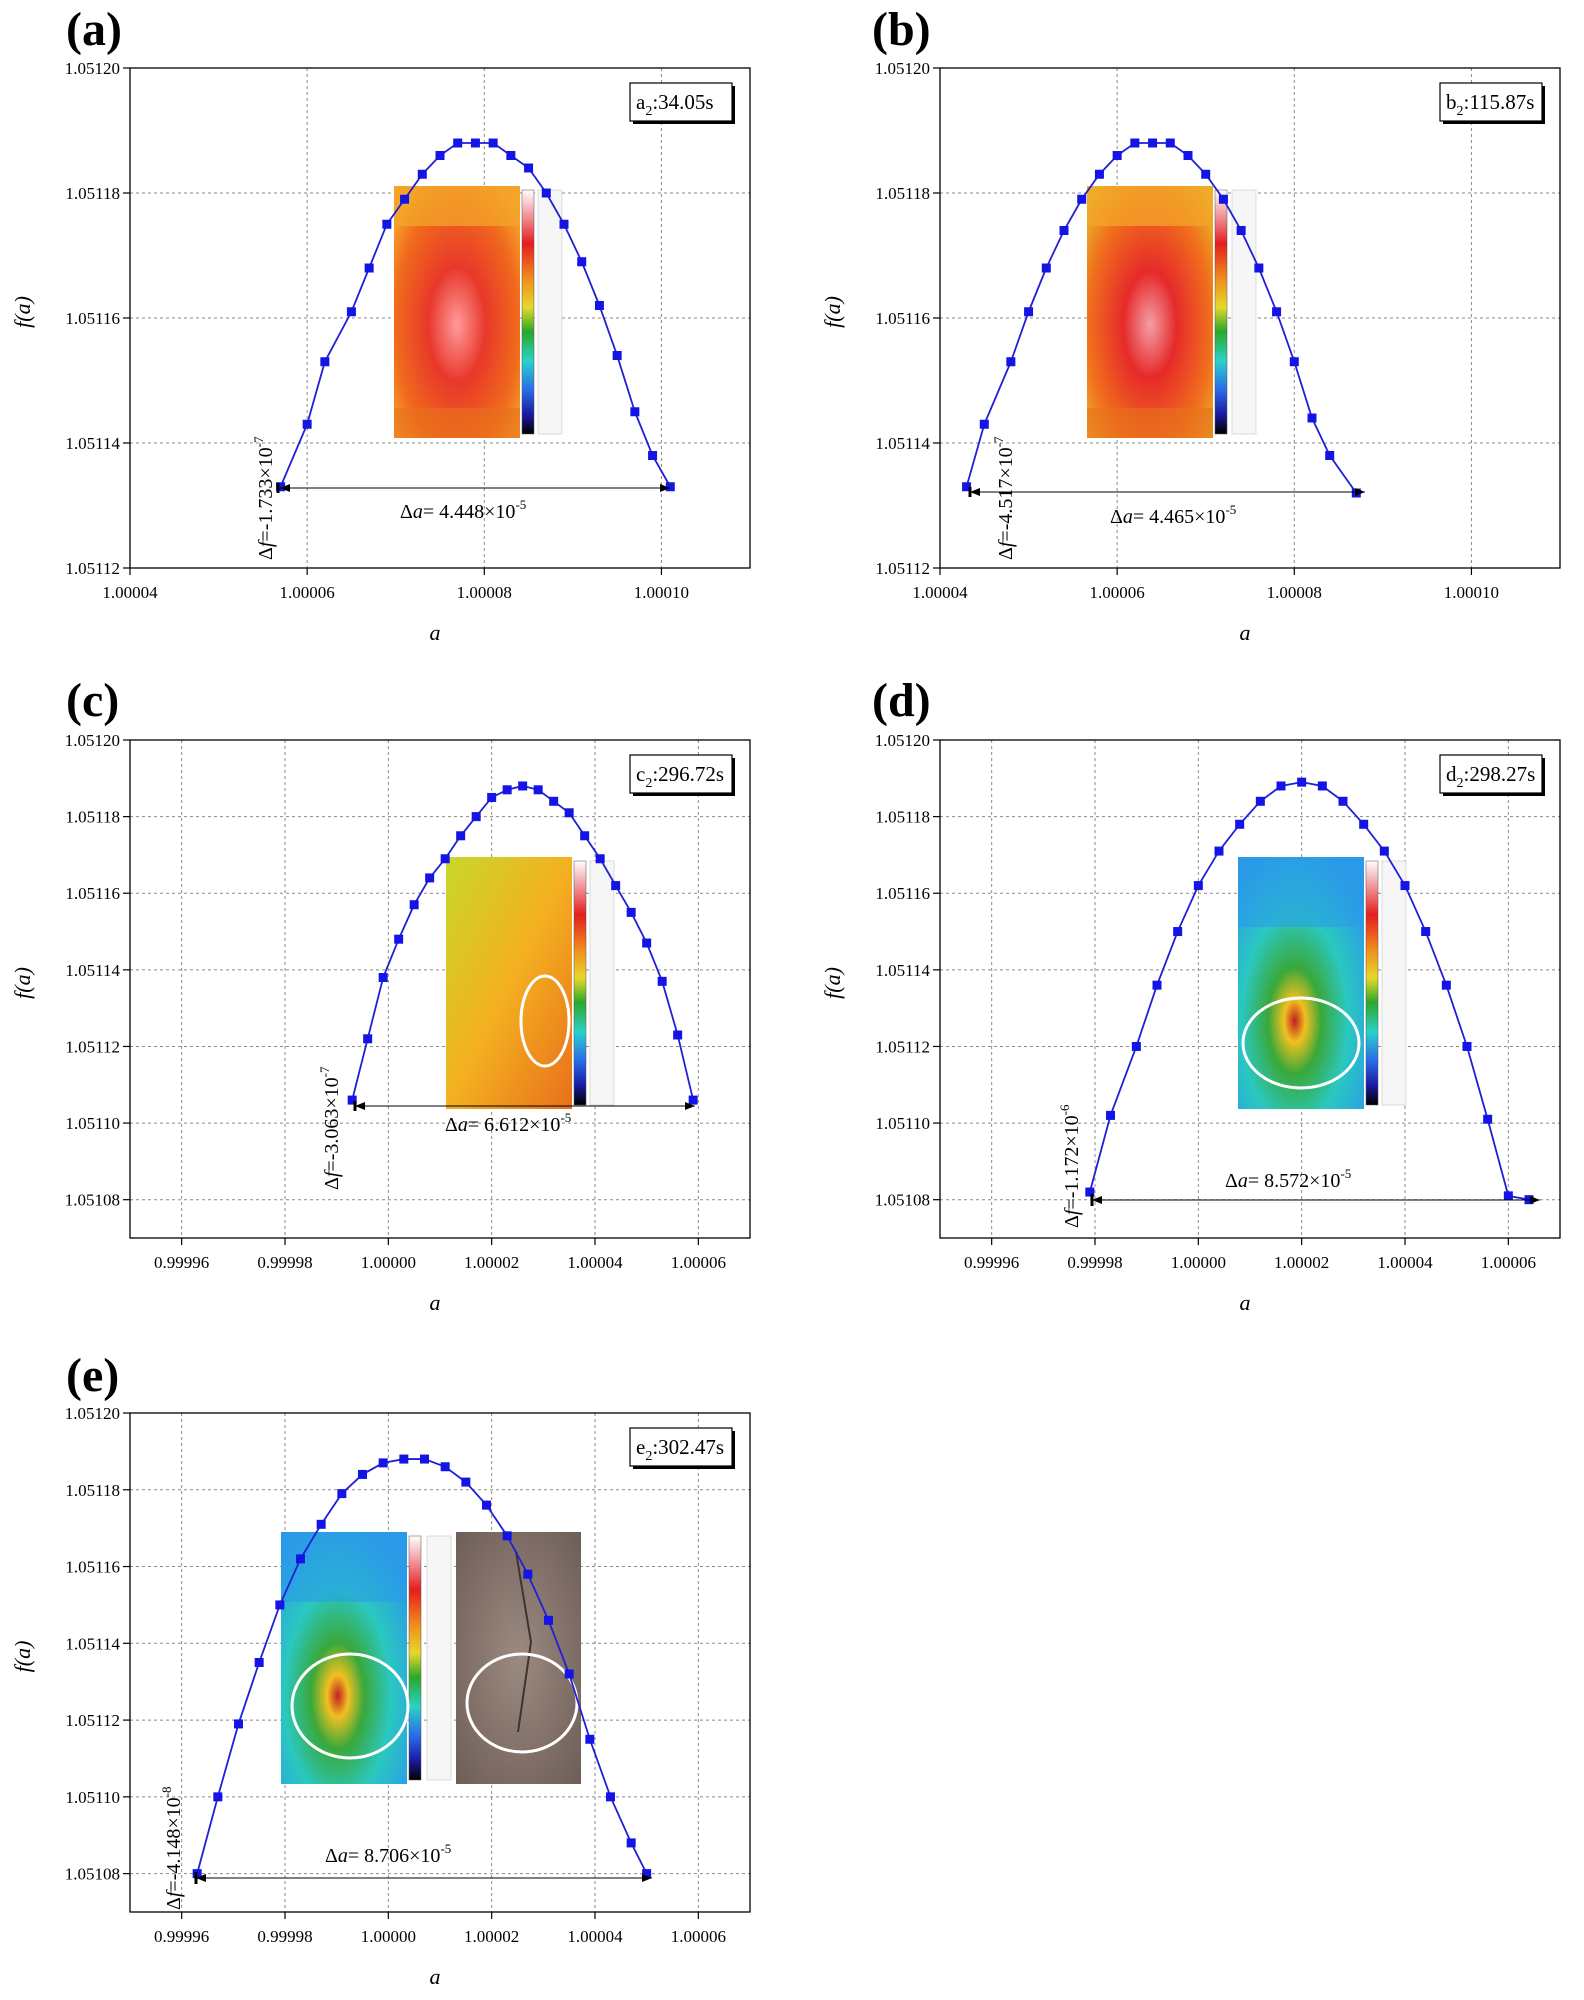 The image size is (1584, 2000). What do you see at coordinates (1345, 1173) in the screenshot?
I see `delta-a-exp: -5` at bounding box center [1345, 1173].